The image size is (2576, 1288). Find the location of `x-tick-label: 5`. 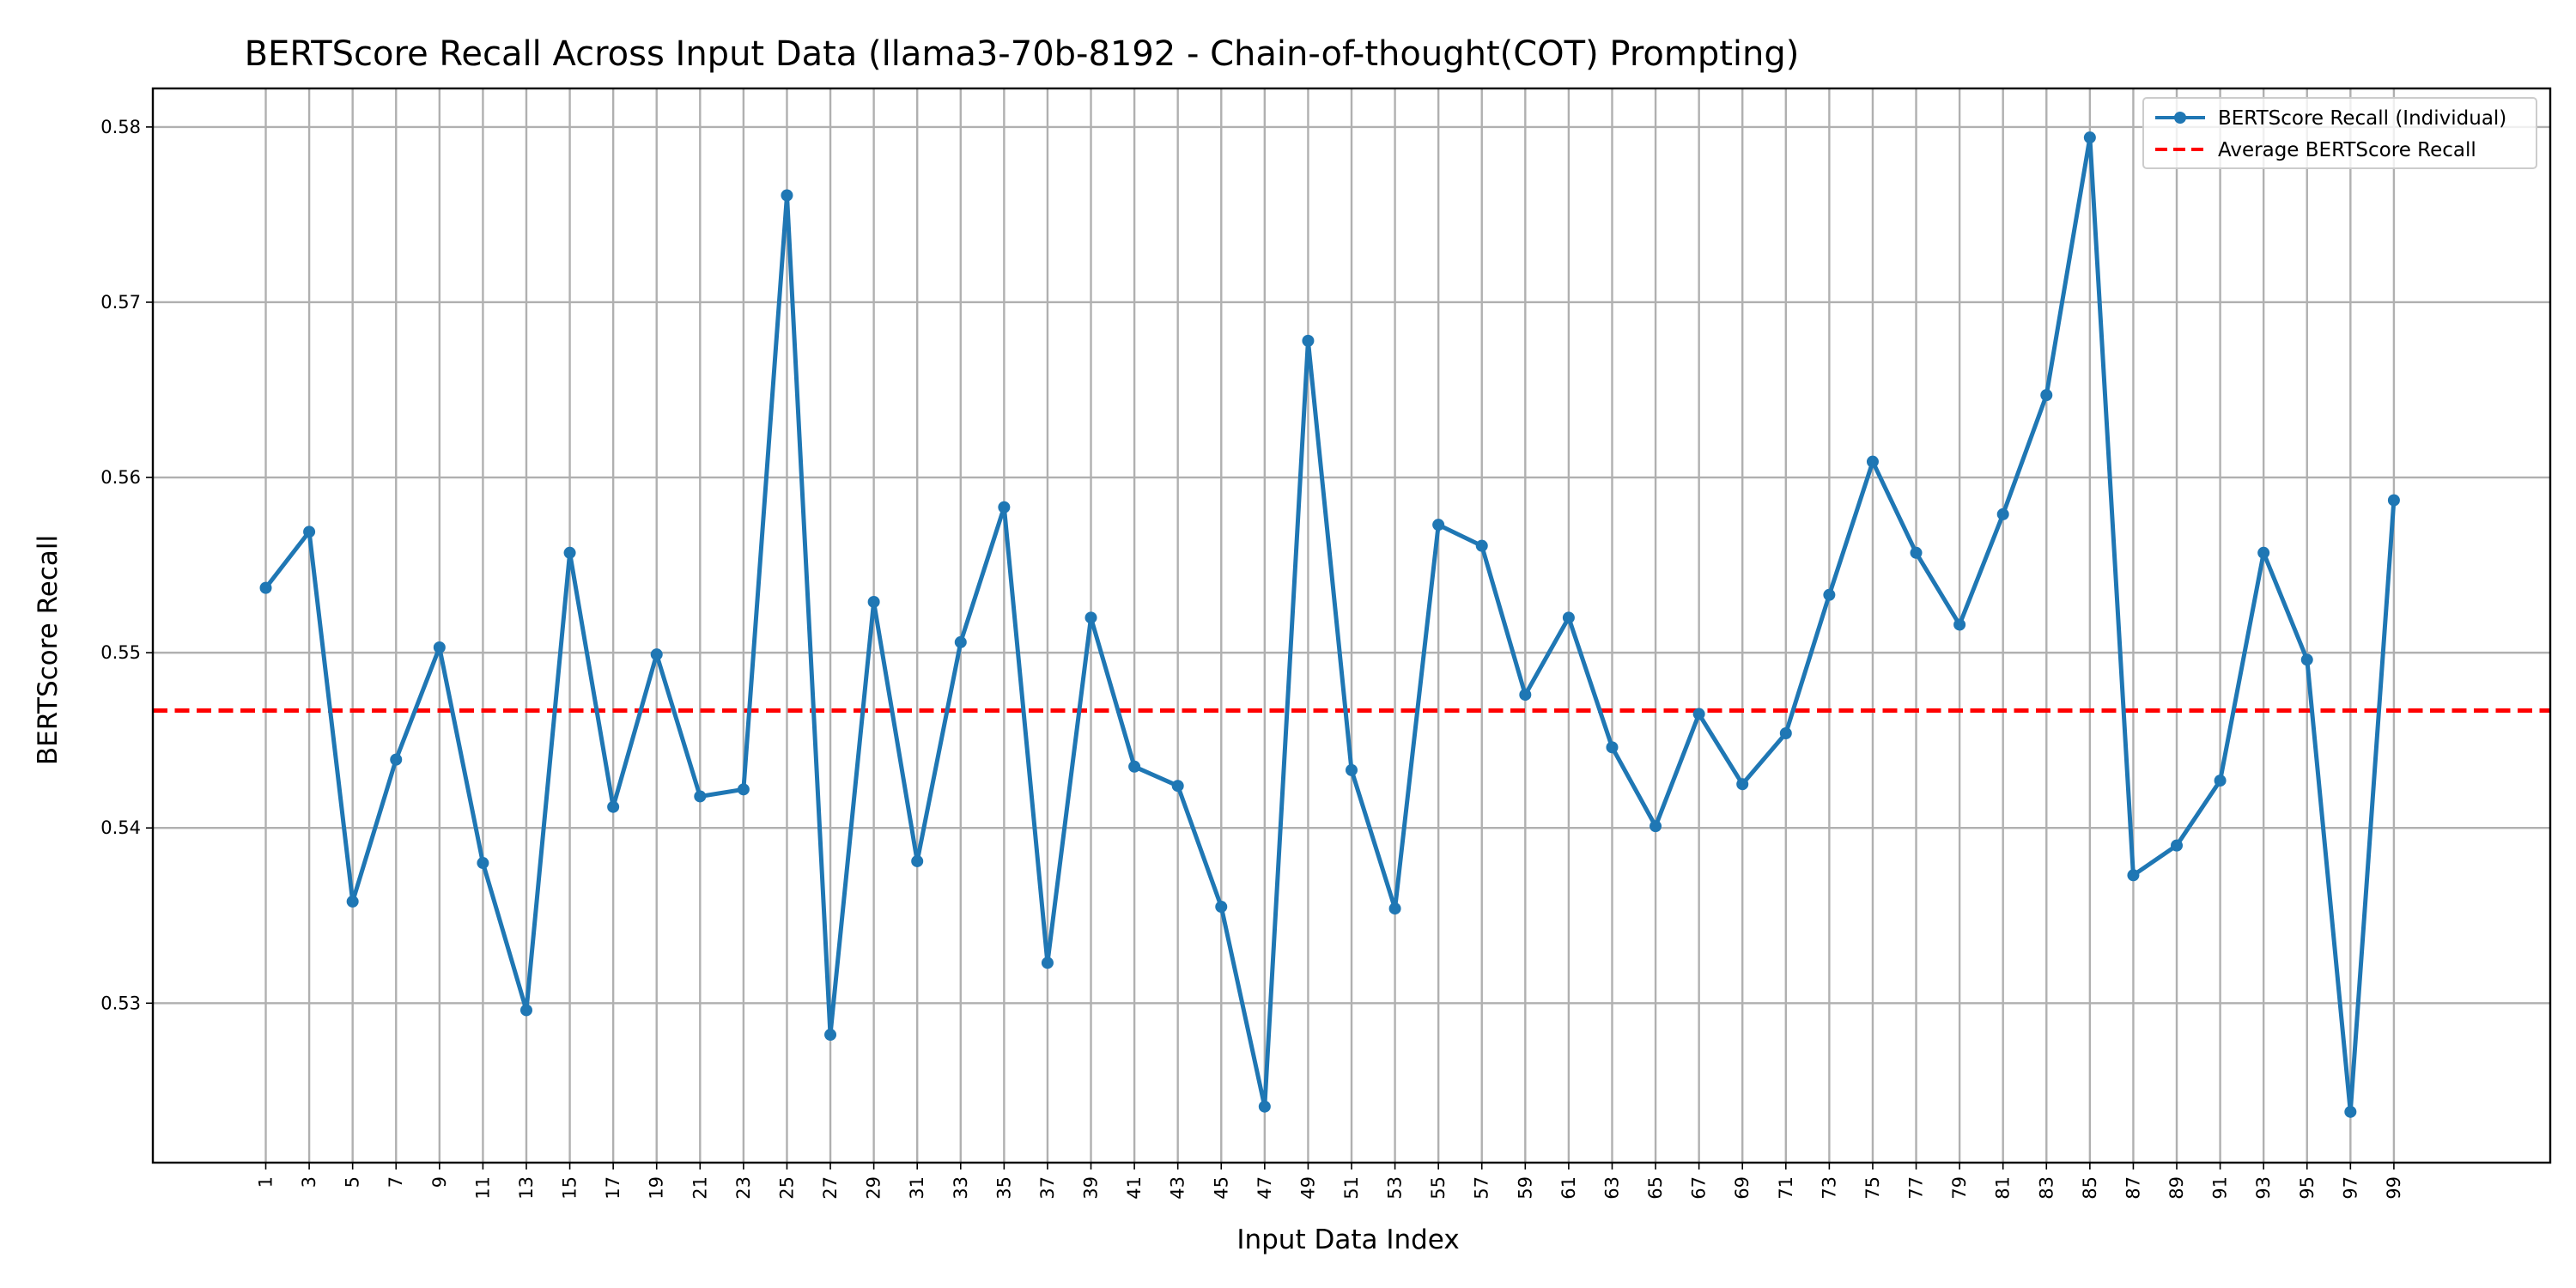

x-tick-label: 5 is located at coordinates (353, 1182).